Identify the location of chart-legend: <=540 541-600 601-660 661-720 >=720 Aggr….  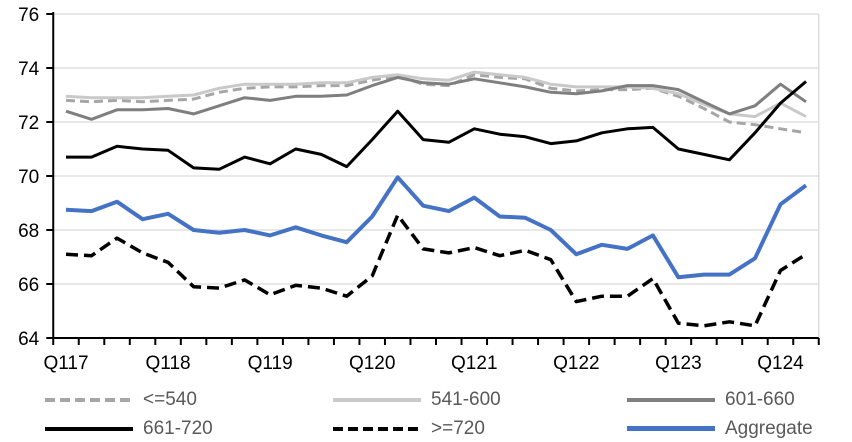
(440, 414).